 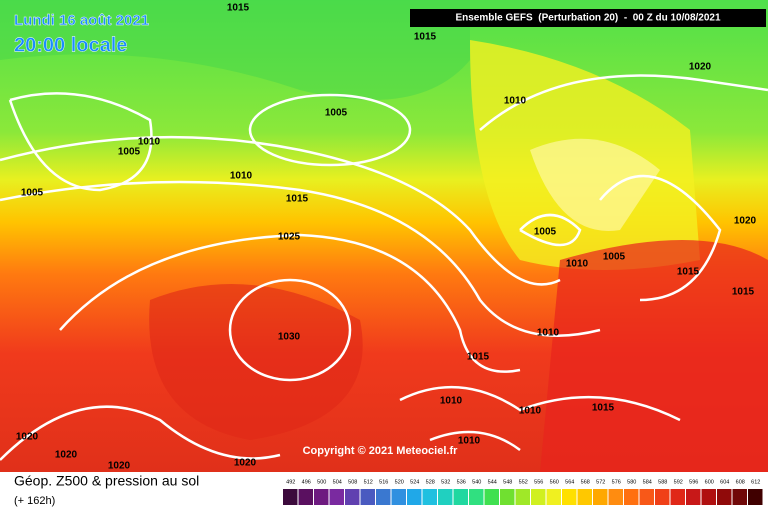 What do you see at coordinates (321, 482) in the screenshot?
I see `scale-label: 500` at bounding box center [321, 482].